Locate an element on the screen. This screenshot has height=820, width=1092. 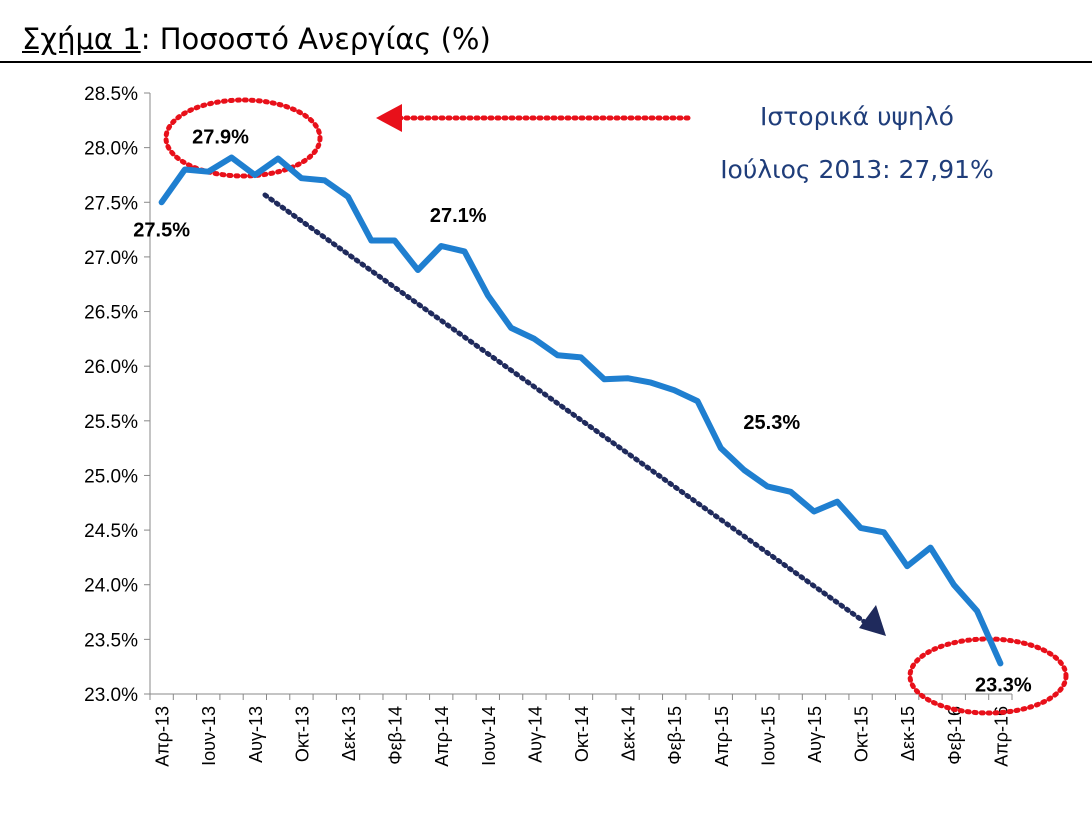
x-tick-label: Απρ-15 is located at coordinates (722, 736).